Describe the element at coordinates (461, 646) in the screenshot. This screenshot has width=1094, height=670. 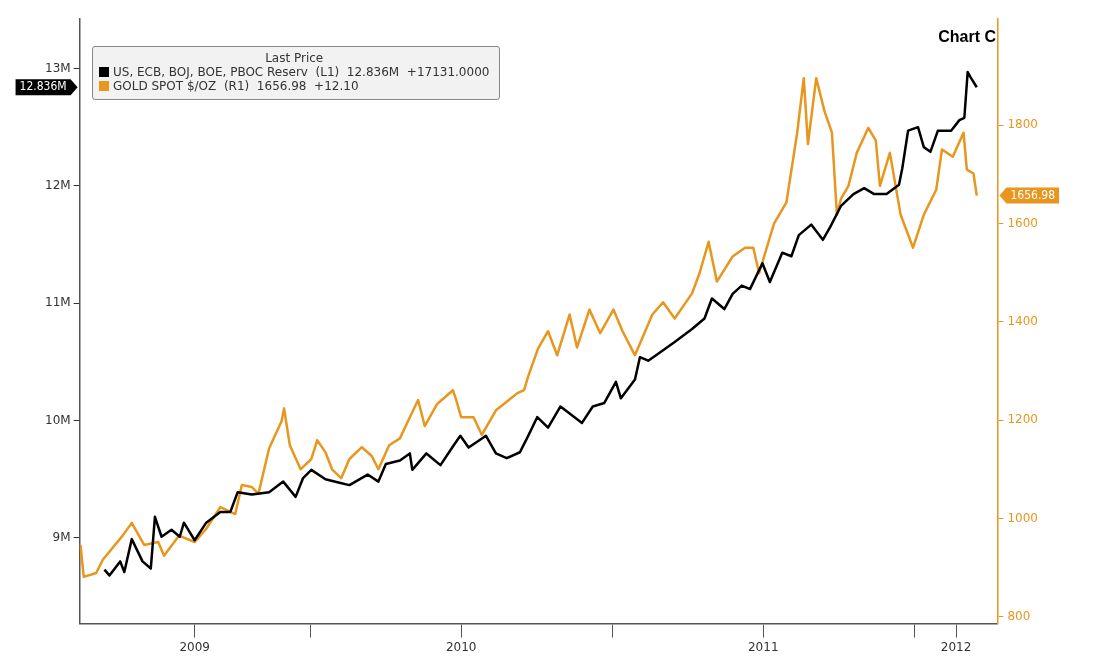
I see `x-tick-label: 2010` at that location.